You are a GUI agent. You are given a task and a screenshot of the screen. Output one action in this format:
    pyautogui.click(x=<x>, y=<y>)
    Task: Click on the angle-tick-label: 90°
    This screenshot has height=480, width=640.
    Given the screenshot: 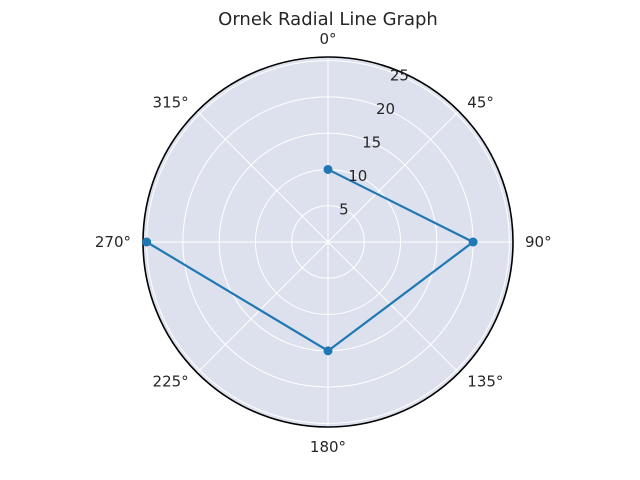 What is the action you would take?
    pyautogui.click(x=538, y=242)
    